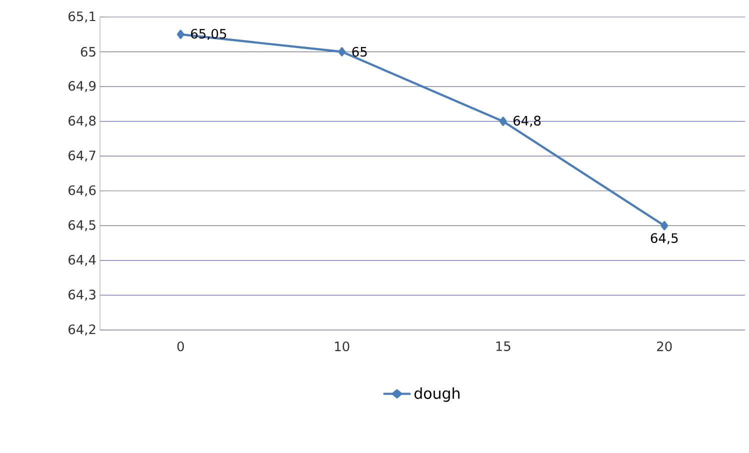 The width and height of the screenshot is (749, 453). I want to click on y-tick-label: 64,7, so click(82, 156).